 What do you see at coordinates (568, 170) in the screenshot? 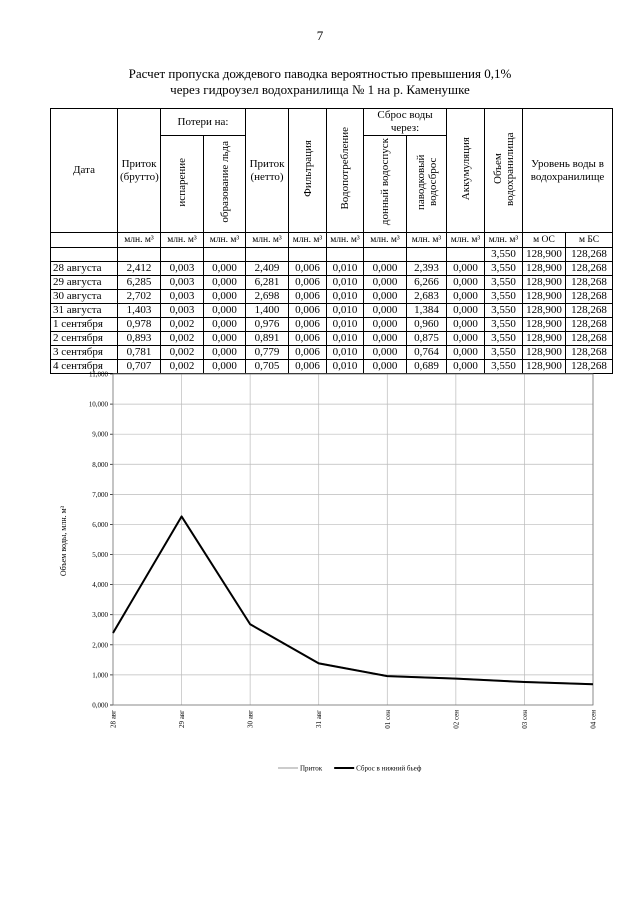
I see `header-cell: Уровень воды в водохранилище` at bounding box center [568, 170].